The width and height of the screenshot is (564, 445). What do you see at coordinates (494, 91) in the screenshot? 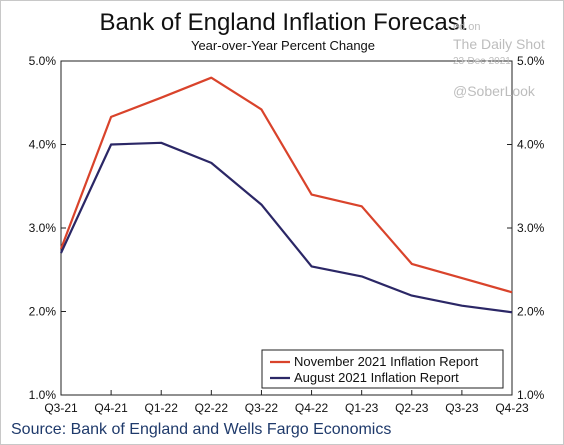
I see `watermark-line4: @SoberLook` at bounding box center [494, 91].